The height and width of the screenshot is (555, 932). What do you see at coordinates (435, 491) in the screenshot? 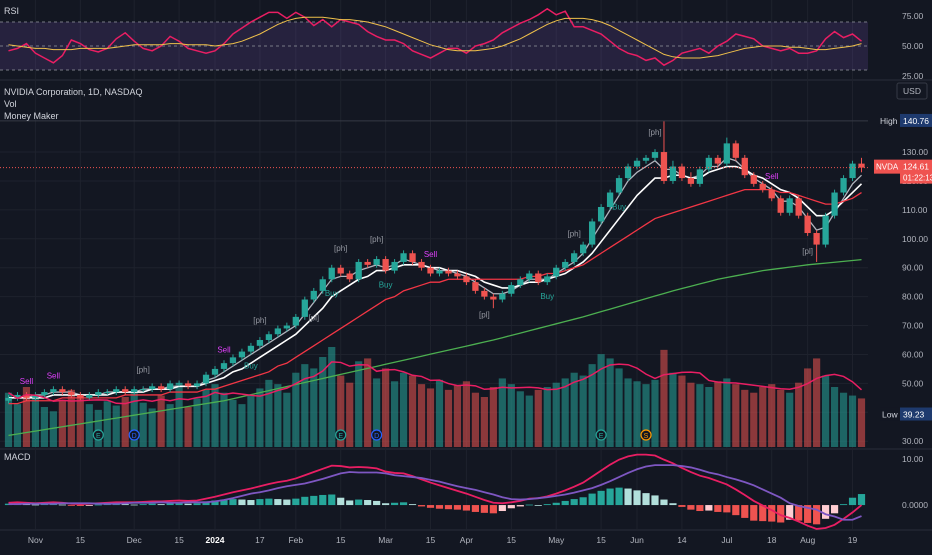
I see `macd-pane` at bounding box center [435, 491].